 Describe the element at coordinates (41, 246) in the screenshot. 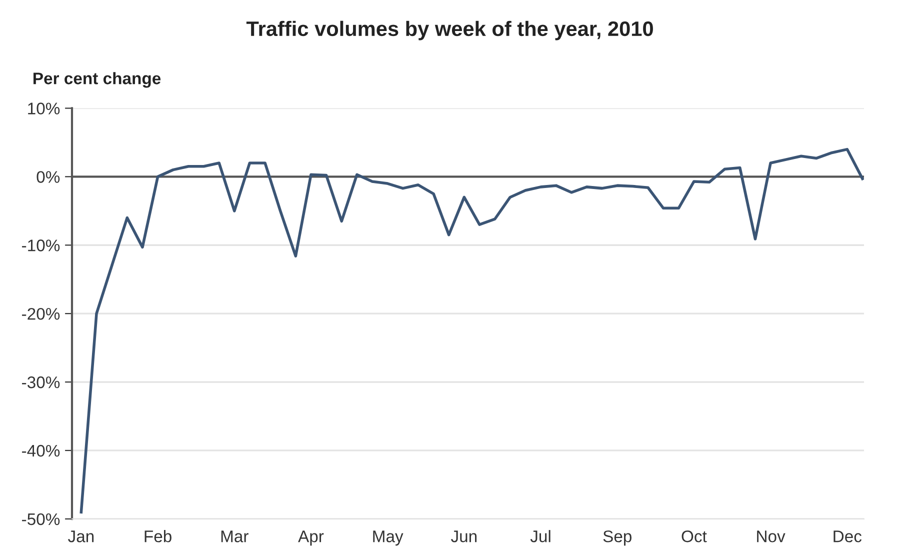

I see `y-tick-label: -10%` at that location.